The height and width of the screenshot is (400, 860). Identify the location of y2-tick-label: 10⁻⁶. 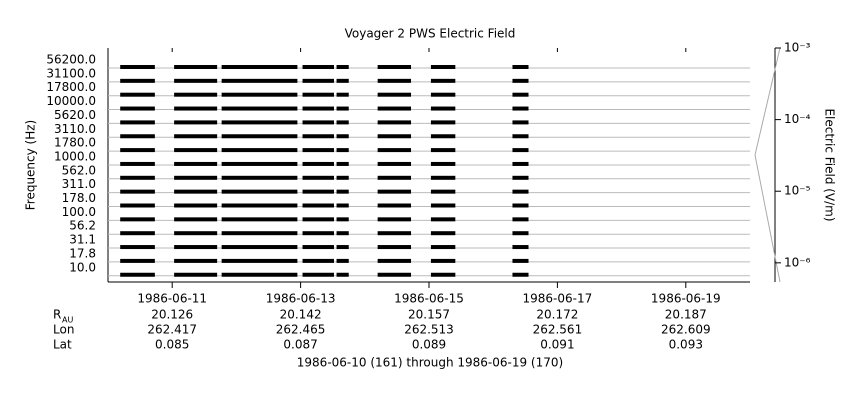
(797, 262).